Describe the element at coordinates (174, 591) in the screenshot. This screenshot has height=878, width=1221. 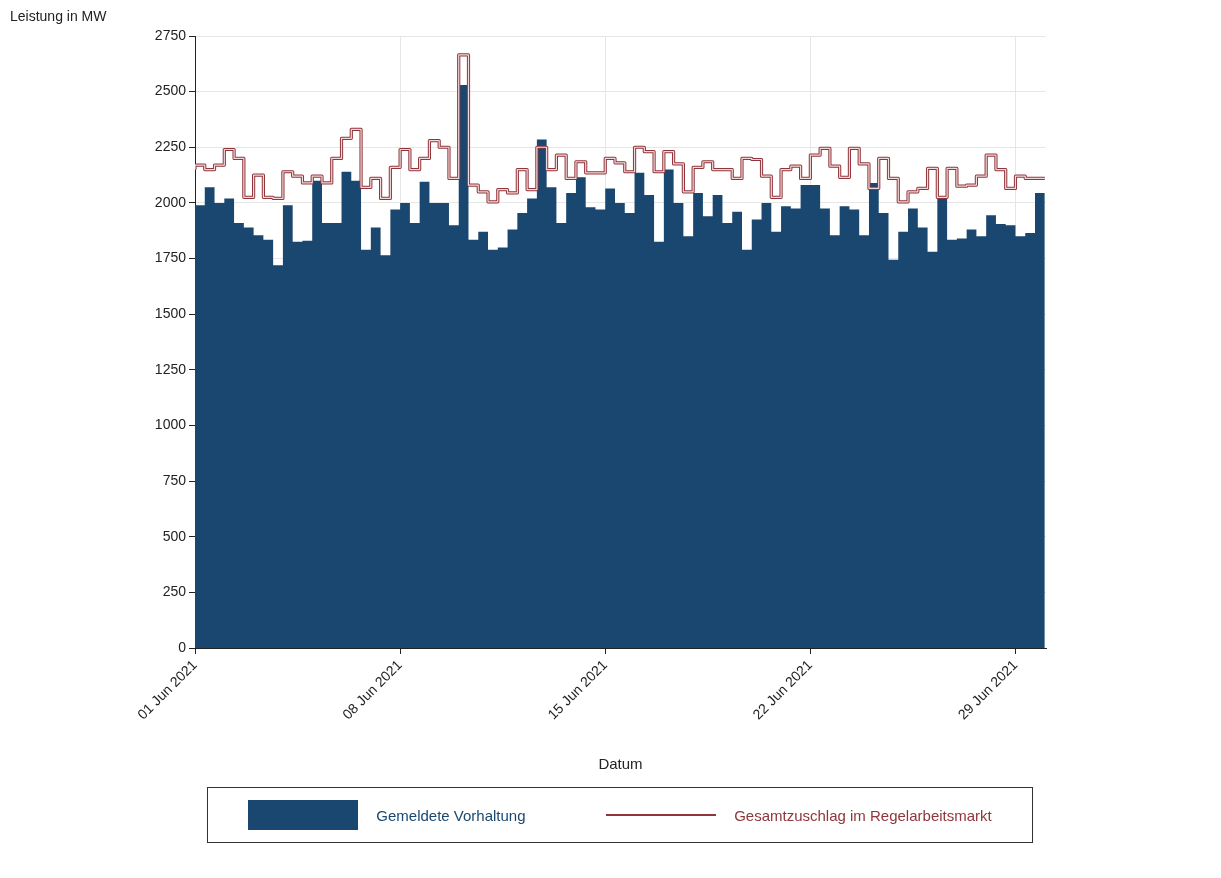
I see `y-tick-label: 250` at that location.